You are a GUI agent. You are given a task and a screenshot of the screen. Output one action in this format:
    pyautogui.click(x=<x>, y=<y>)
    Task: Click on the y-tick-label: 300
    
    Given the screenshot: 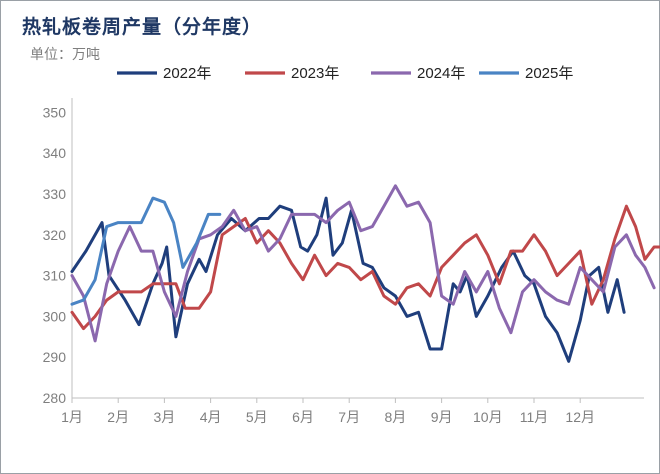 What is the action you would take?
    pyautogui.click(x=55, y=316)
    